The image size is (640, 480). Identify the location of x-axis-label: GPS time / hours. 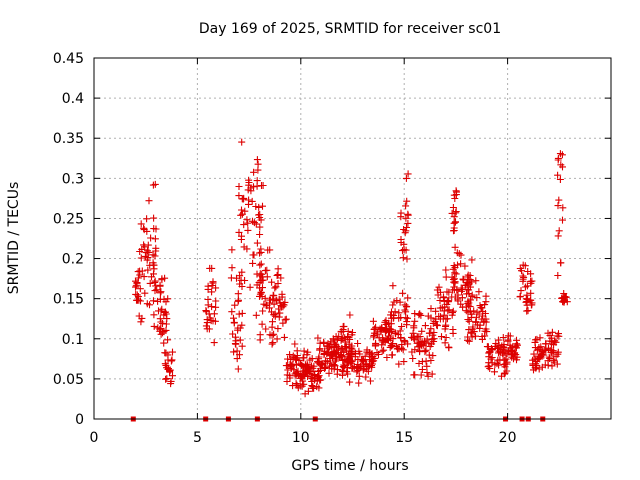
(349, 466).